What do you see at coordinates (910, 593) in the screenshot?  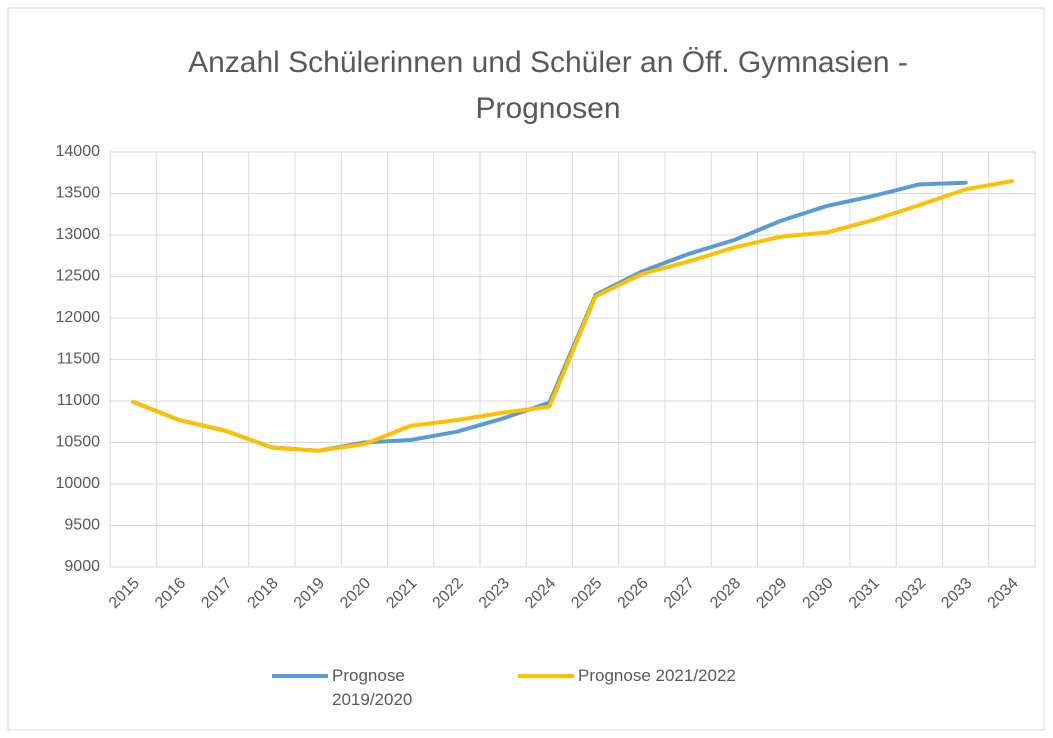 I see `x-tick-label: 2032` at bounding box center [910, 593].